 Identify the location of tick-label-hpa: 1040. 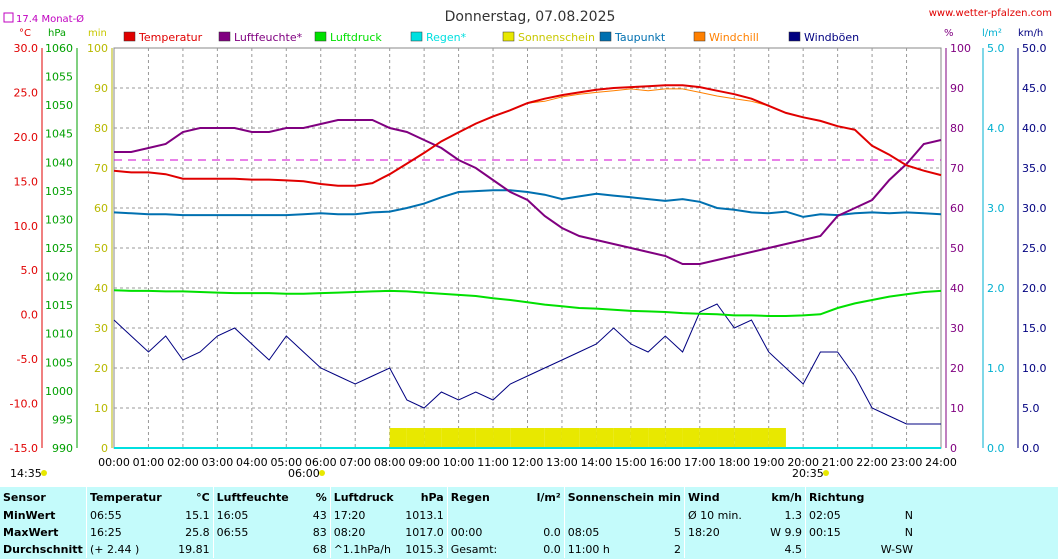
(59, 162).